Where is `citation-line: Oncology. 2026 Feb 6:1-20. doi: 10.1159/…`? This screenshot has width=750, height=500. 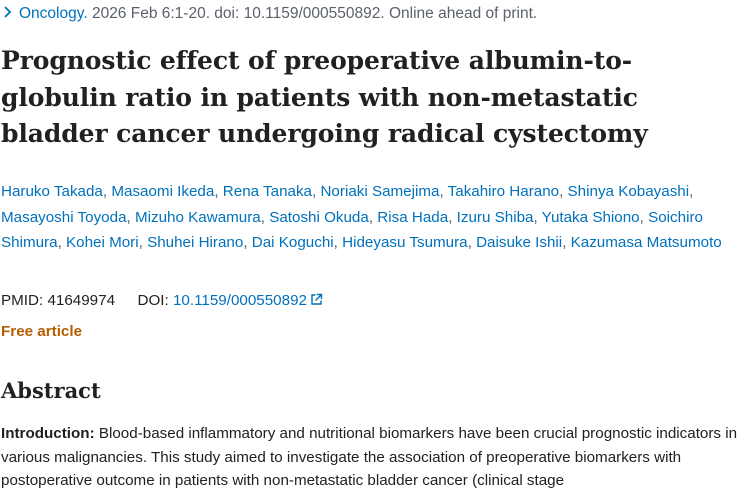 citation-line: Oncology. 2026 Feb 6:1-20. doi: 10.1159/… is located at coordinates (269, 14).